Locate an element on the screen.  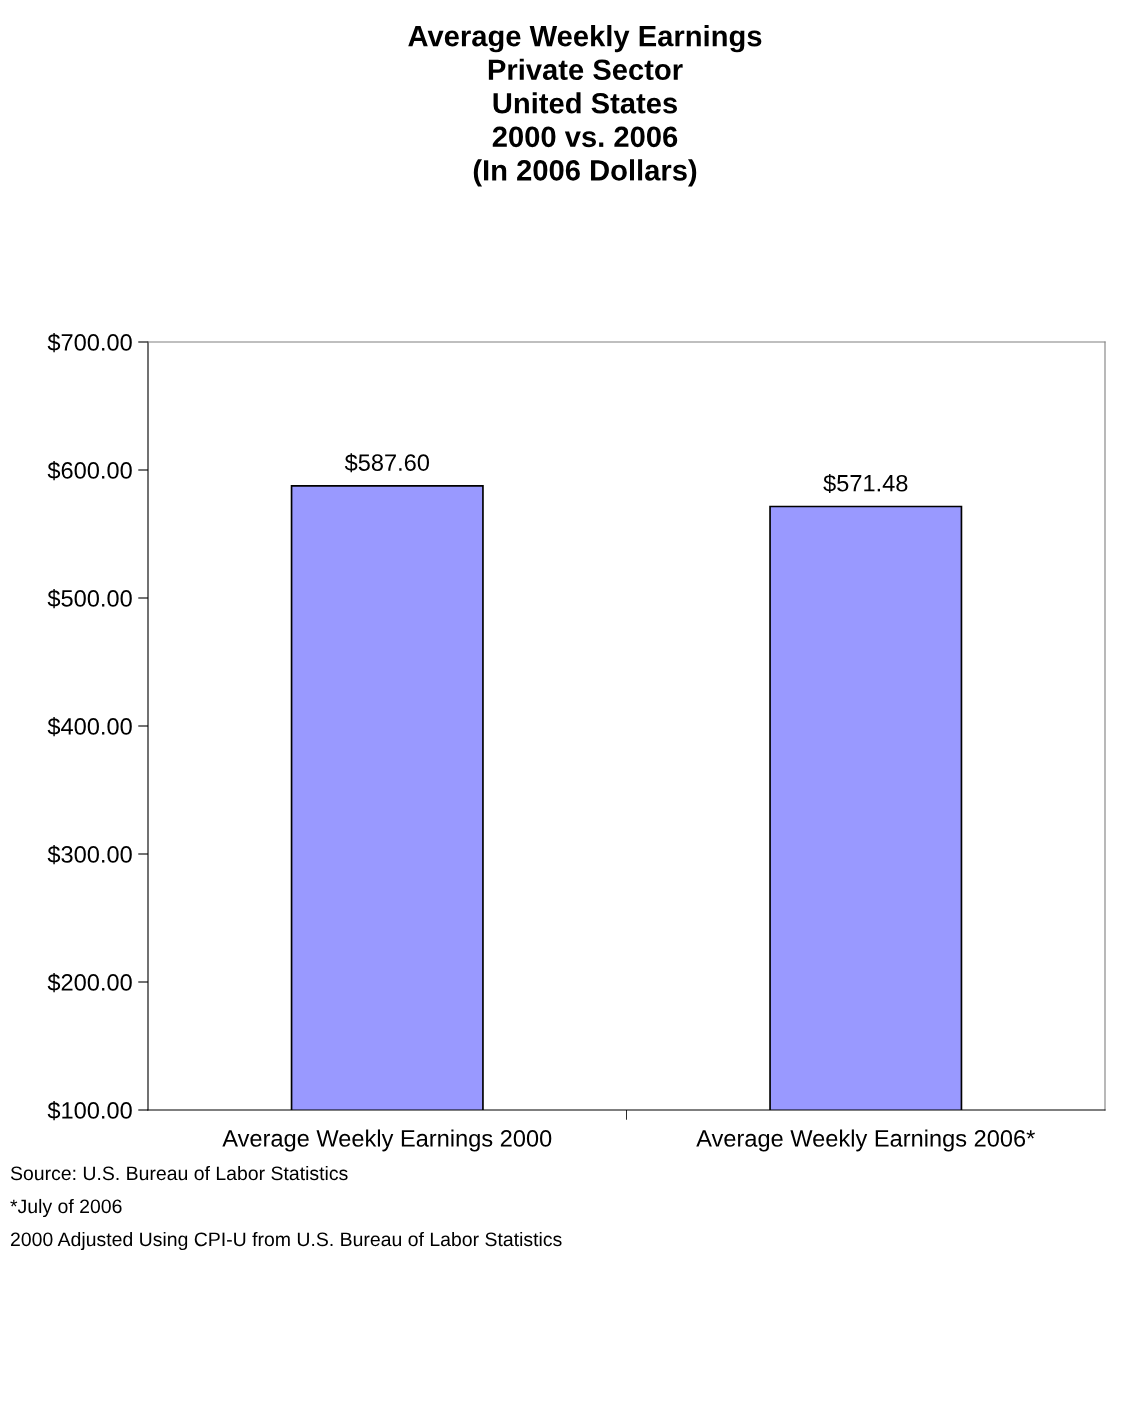
text: *July of 2006 is located at coordinates (66, 1208).